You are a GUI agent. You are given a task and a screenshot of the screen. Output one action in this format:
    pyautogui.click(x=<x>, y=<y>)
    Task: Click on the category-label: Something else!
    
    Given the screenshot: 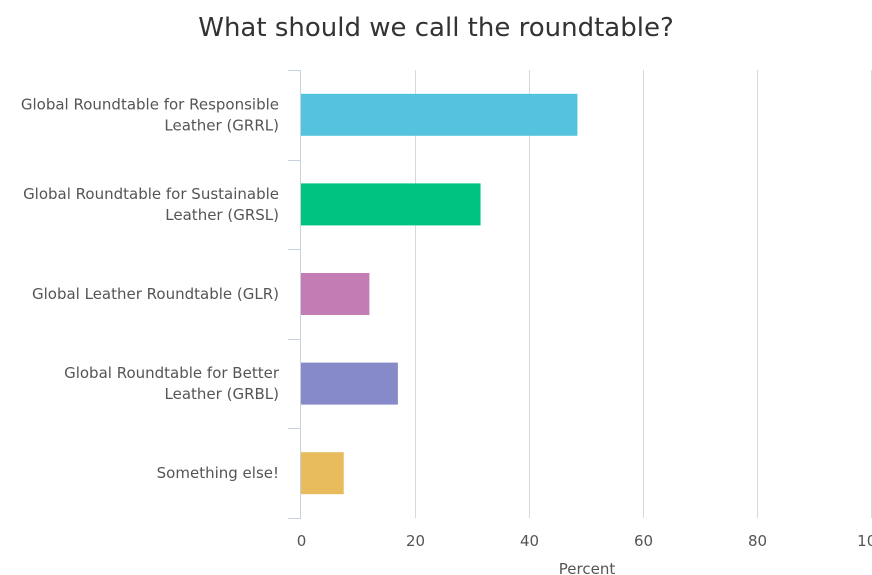 What is the action you would take?
    pyautogui.click(x=218, y=473)
    